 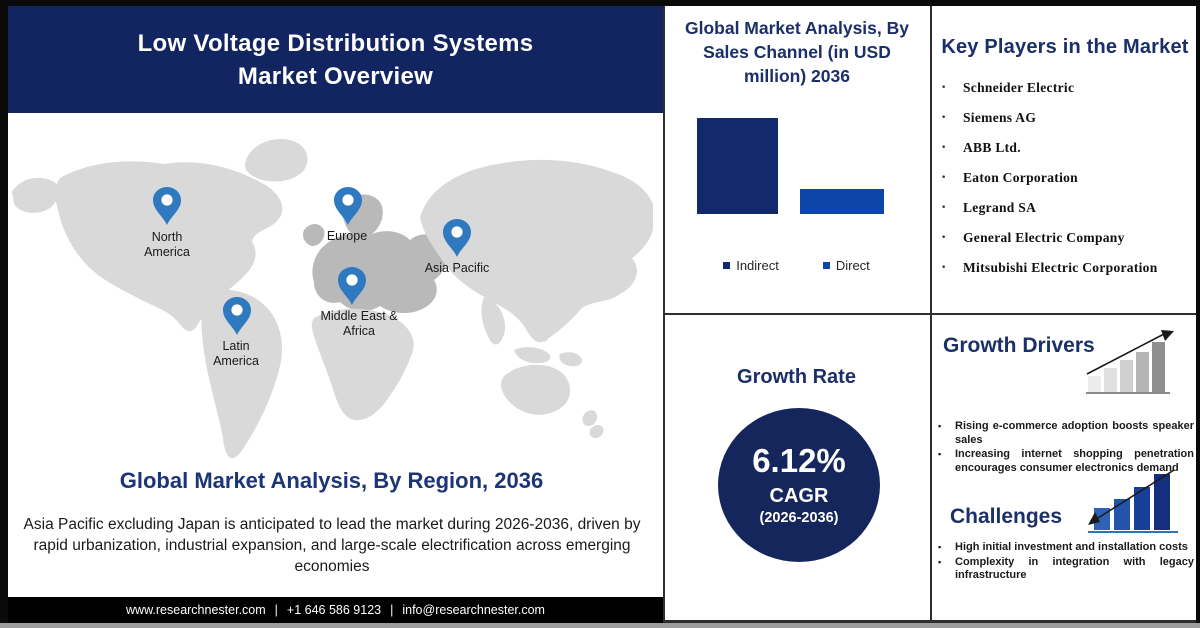 I want to click on key-player-item: Mitsubishi Electric Corporation, so click(x=1066, y=268).